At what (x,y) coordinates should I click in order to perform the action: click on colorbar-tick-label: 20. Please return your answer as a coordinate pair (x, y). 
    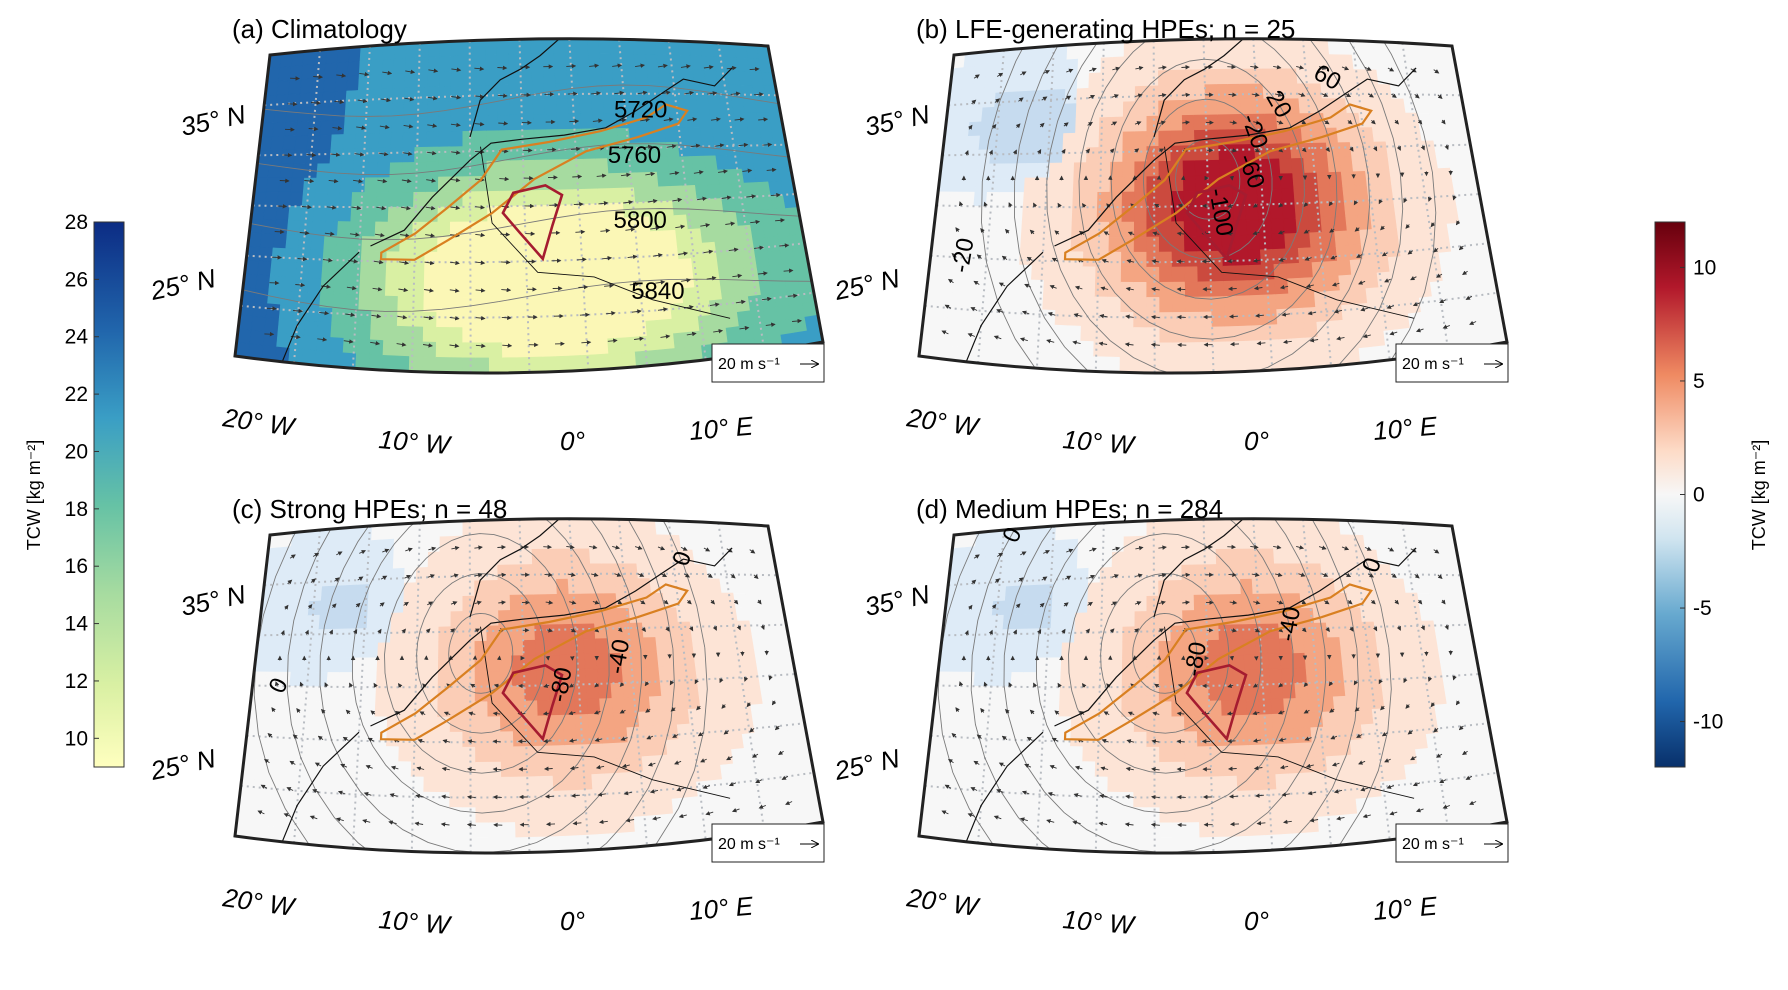
    Looking at the image, I should click on (76, 451).